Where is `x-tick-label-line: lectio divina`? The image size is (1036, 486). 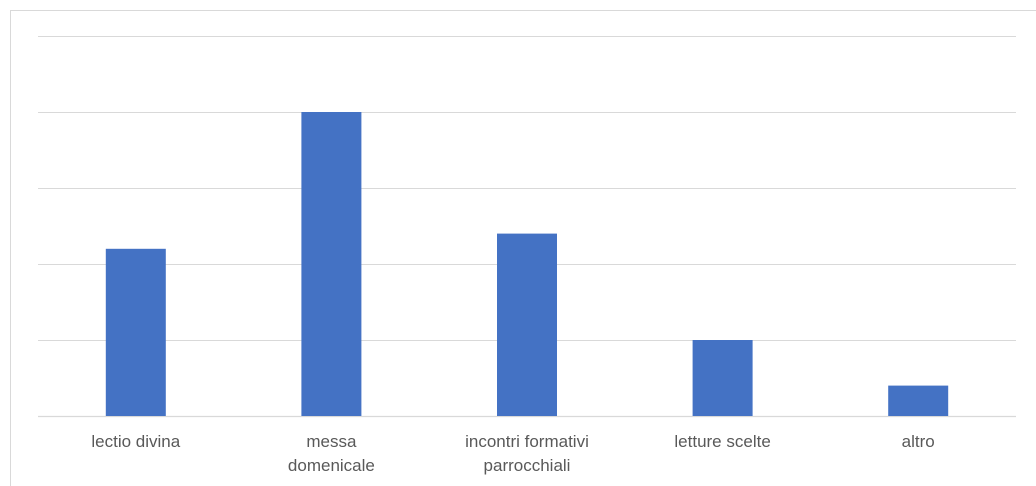
x-tick-label-line: lectio divina is located at coordinates (135, 441).